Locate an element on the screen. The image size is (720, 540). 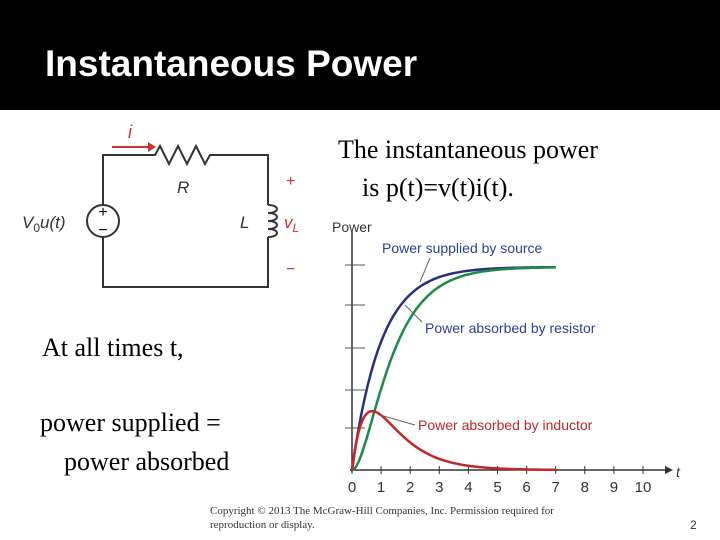
voltage-minus: − is located at coordinates (290, 269).